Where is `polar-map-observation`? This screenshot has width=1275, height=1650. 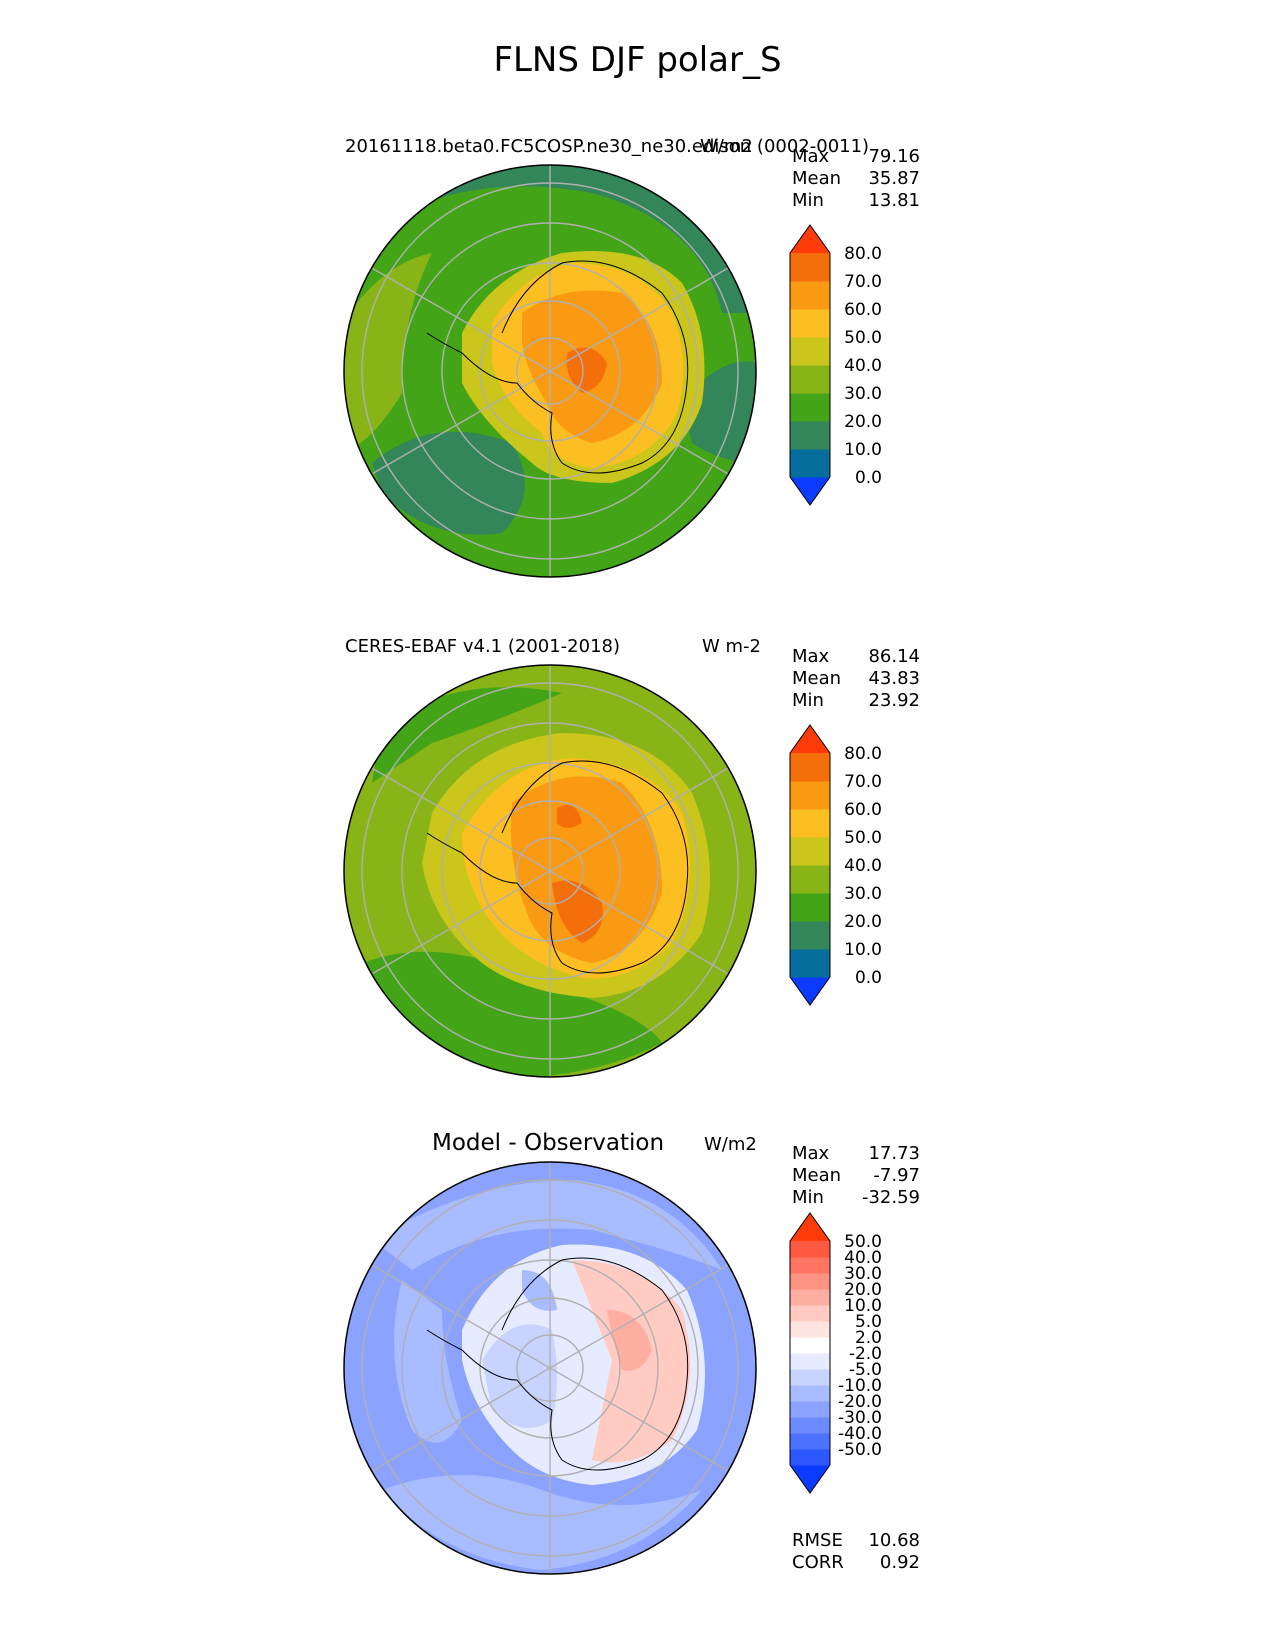
polar-map-observation is located at coordinates (550, 871).